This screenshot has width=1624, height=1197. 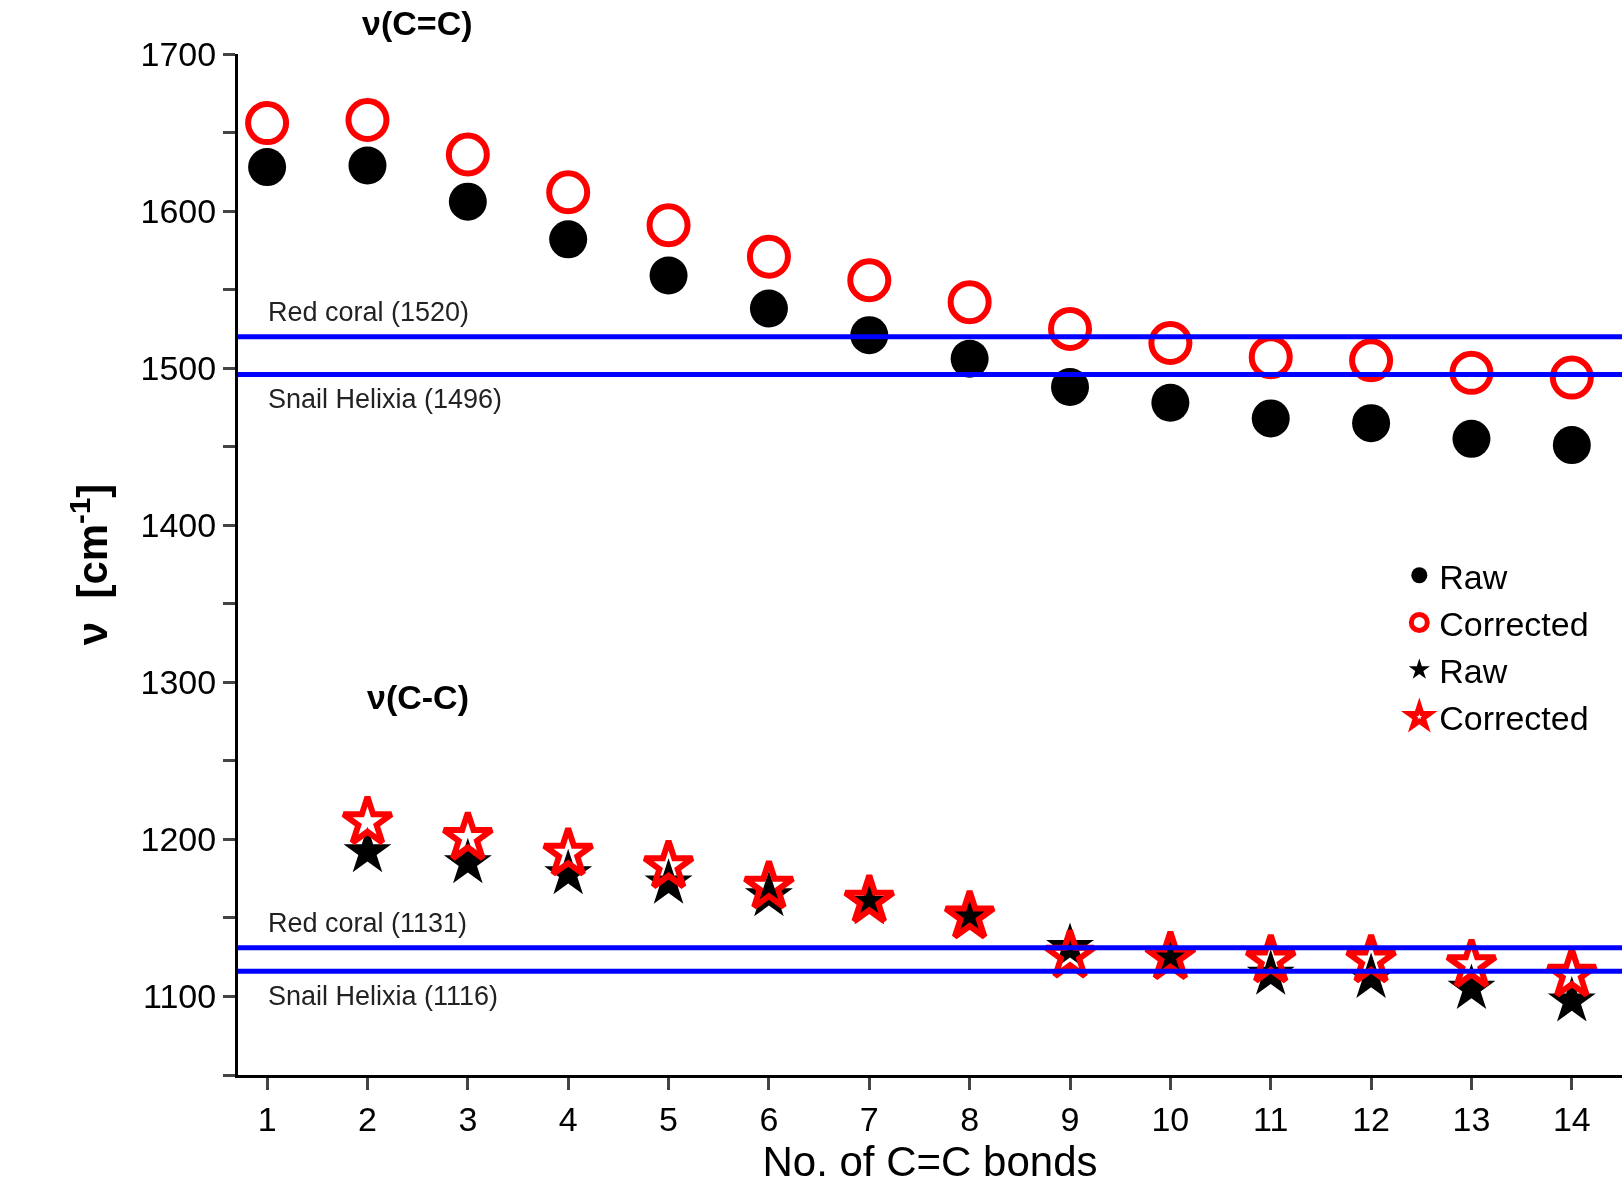 What do you see at coordinates (869, 1118) in the screenshot?
I see `x-tick-label: 7` at bounding box center [869, 1118].